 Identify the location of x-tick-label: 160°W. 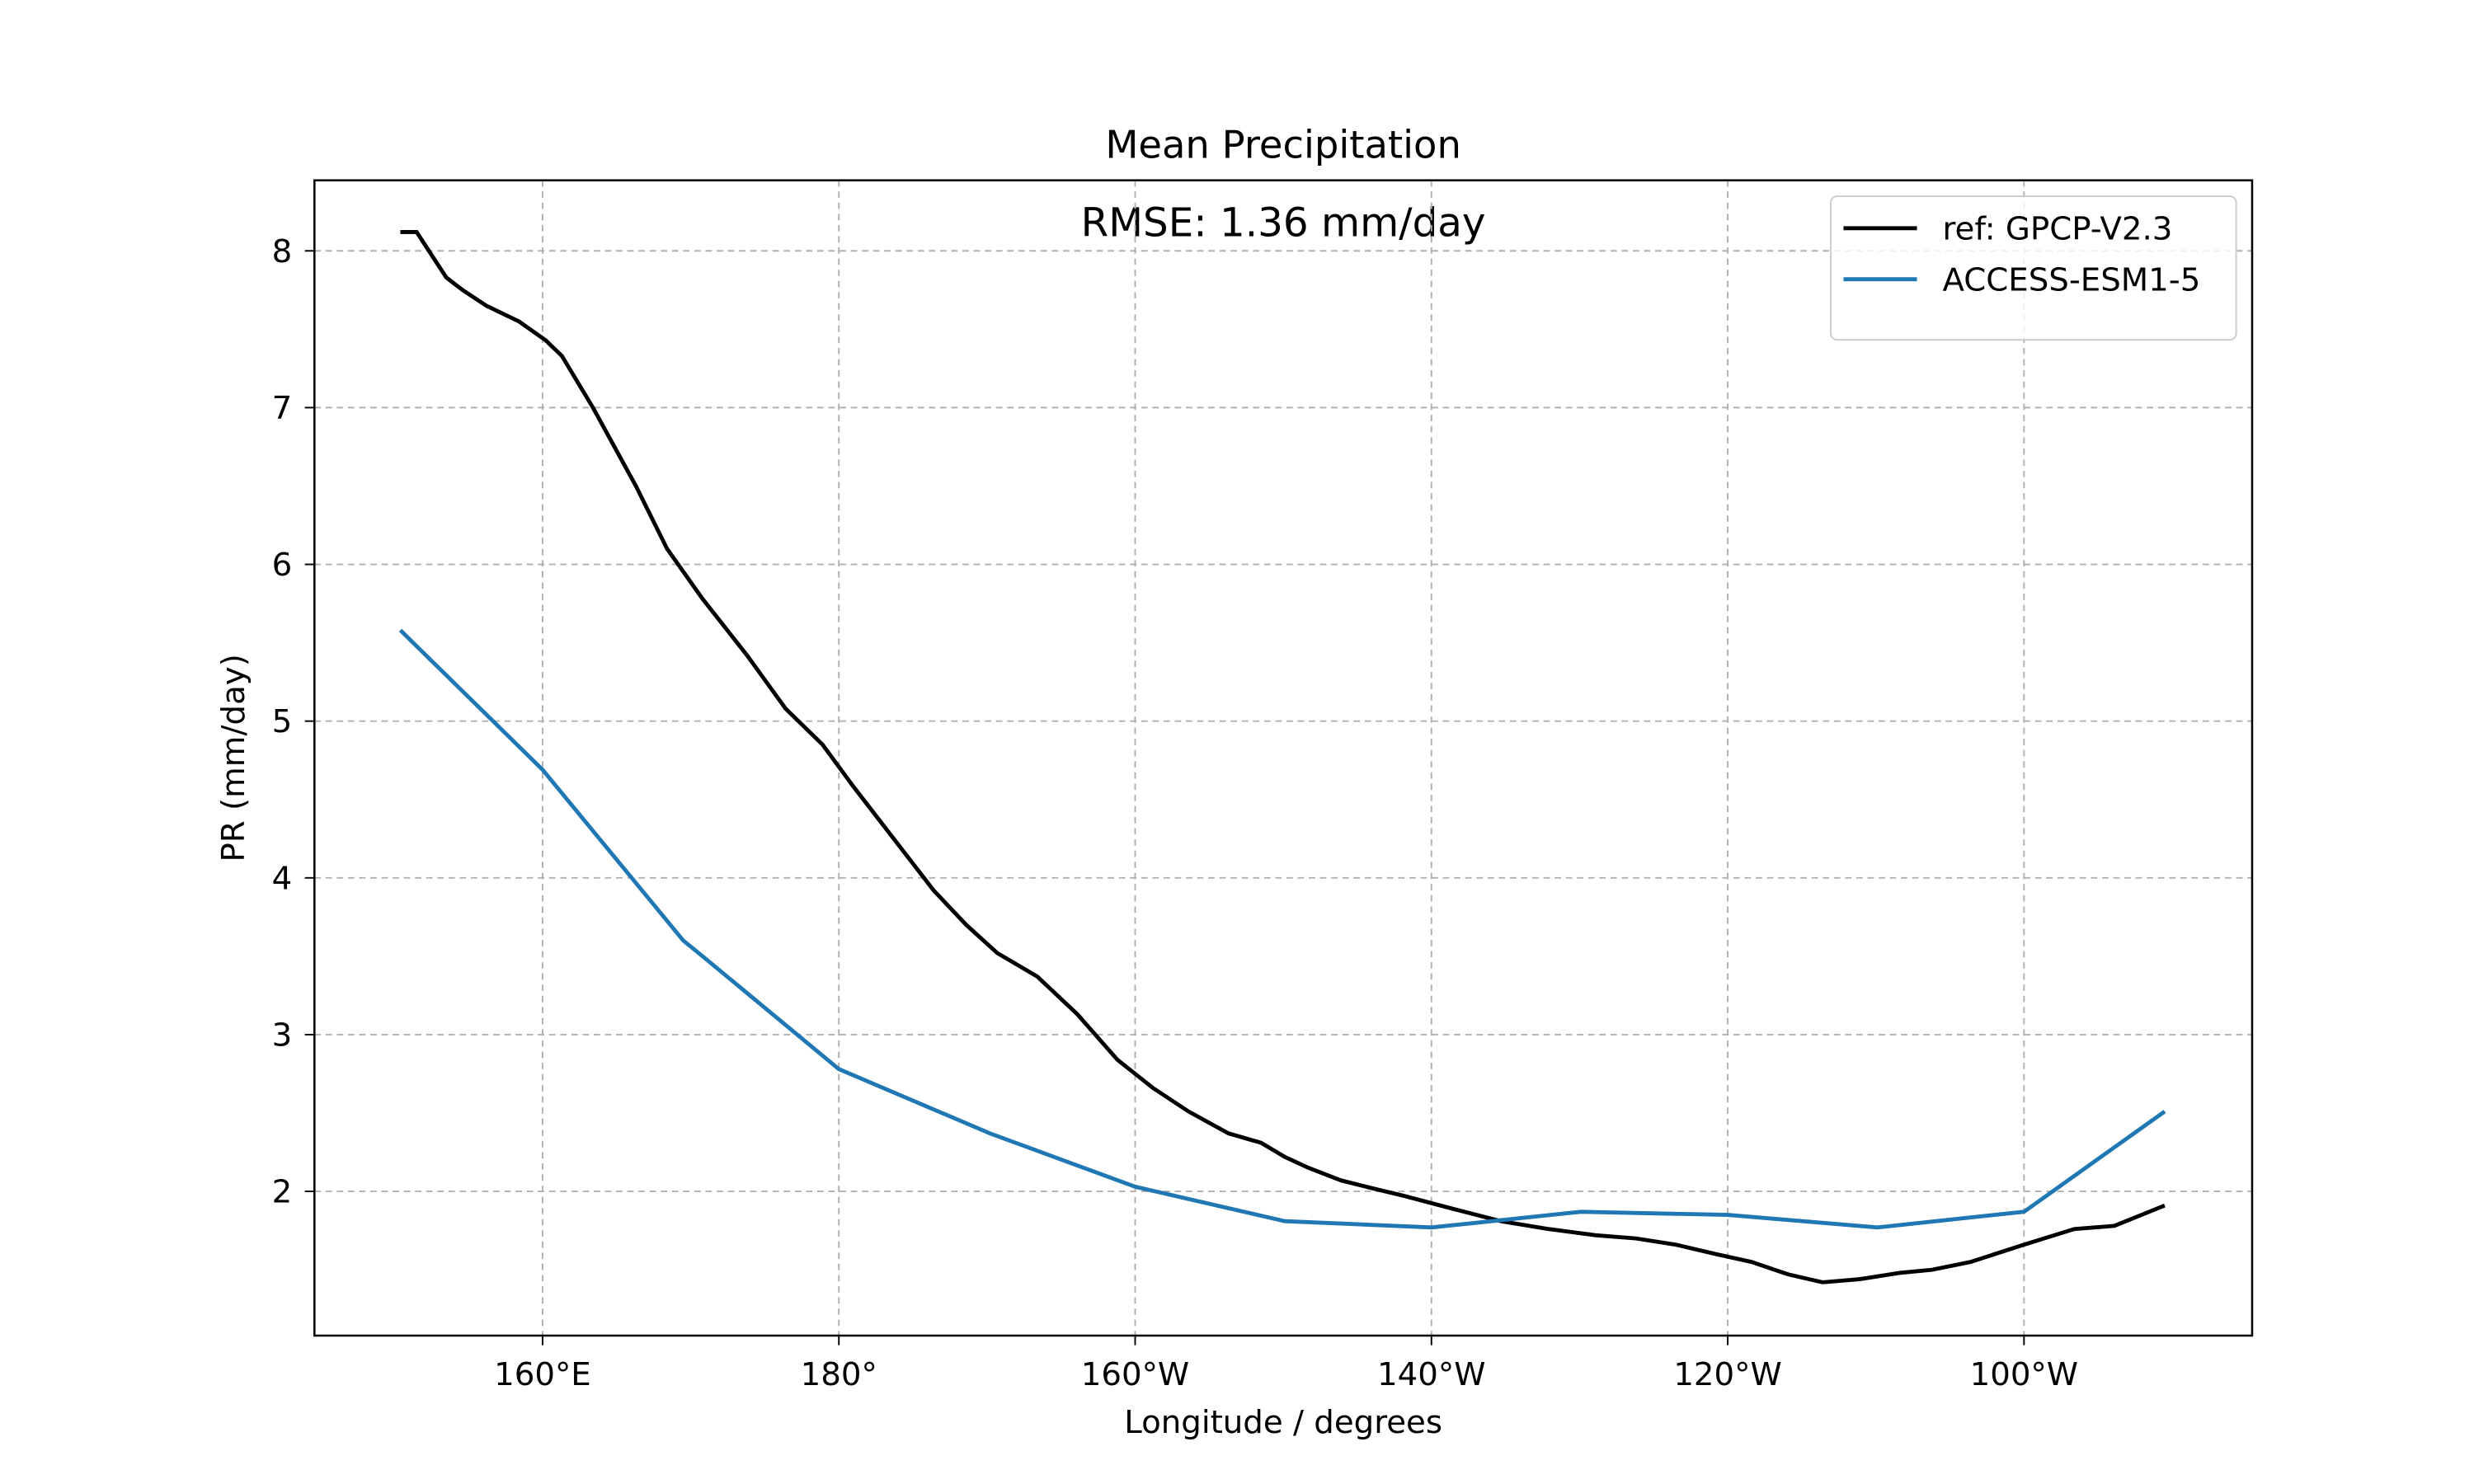
(1135, 1374).